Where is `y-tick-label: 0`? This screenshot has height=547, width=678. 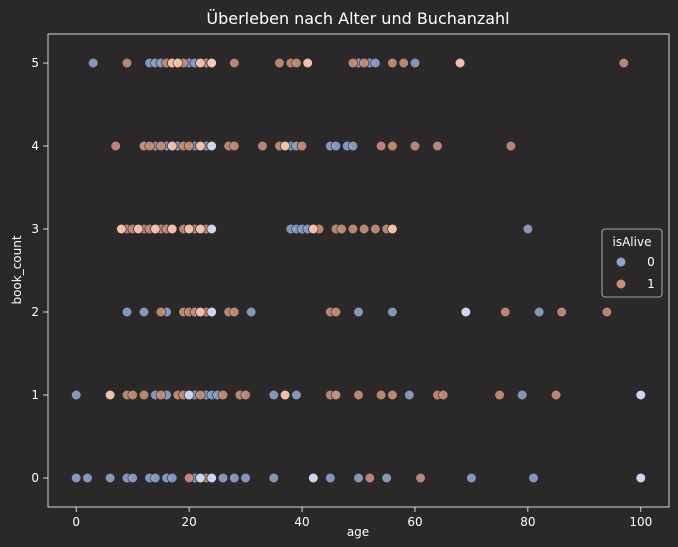 y-tick-label: 0 is located at coordinates (35, 478).